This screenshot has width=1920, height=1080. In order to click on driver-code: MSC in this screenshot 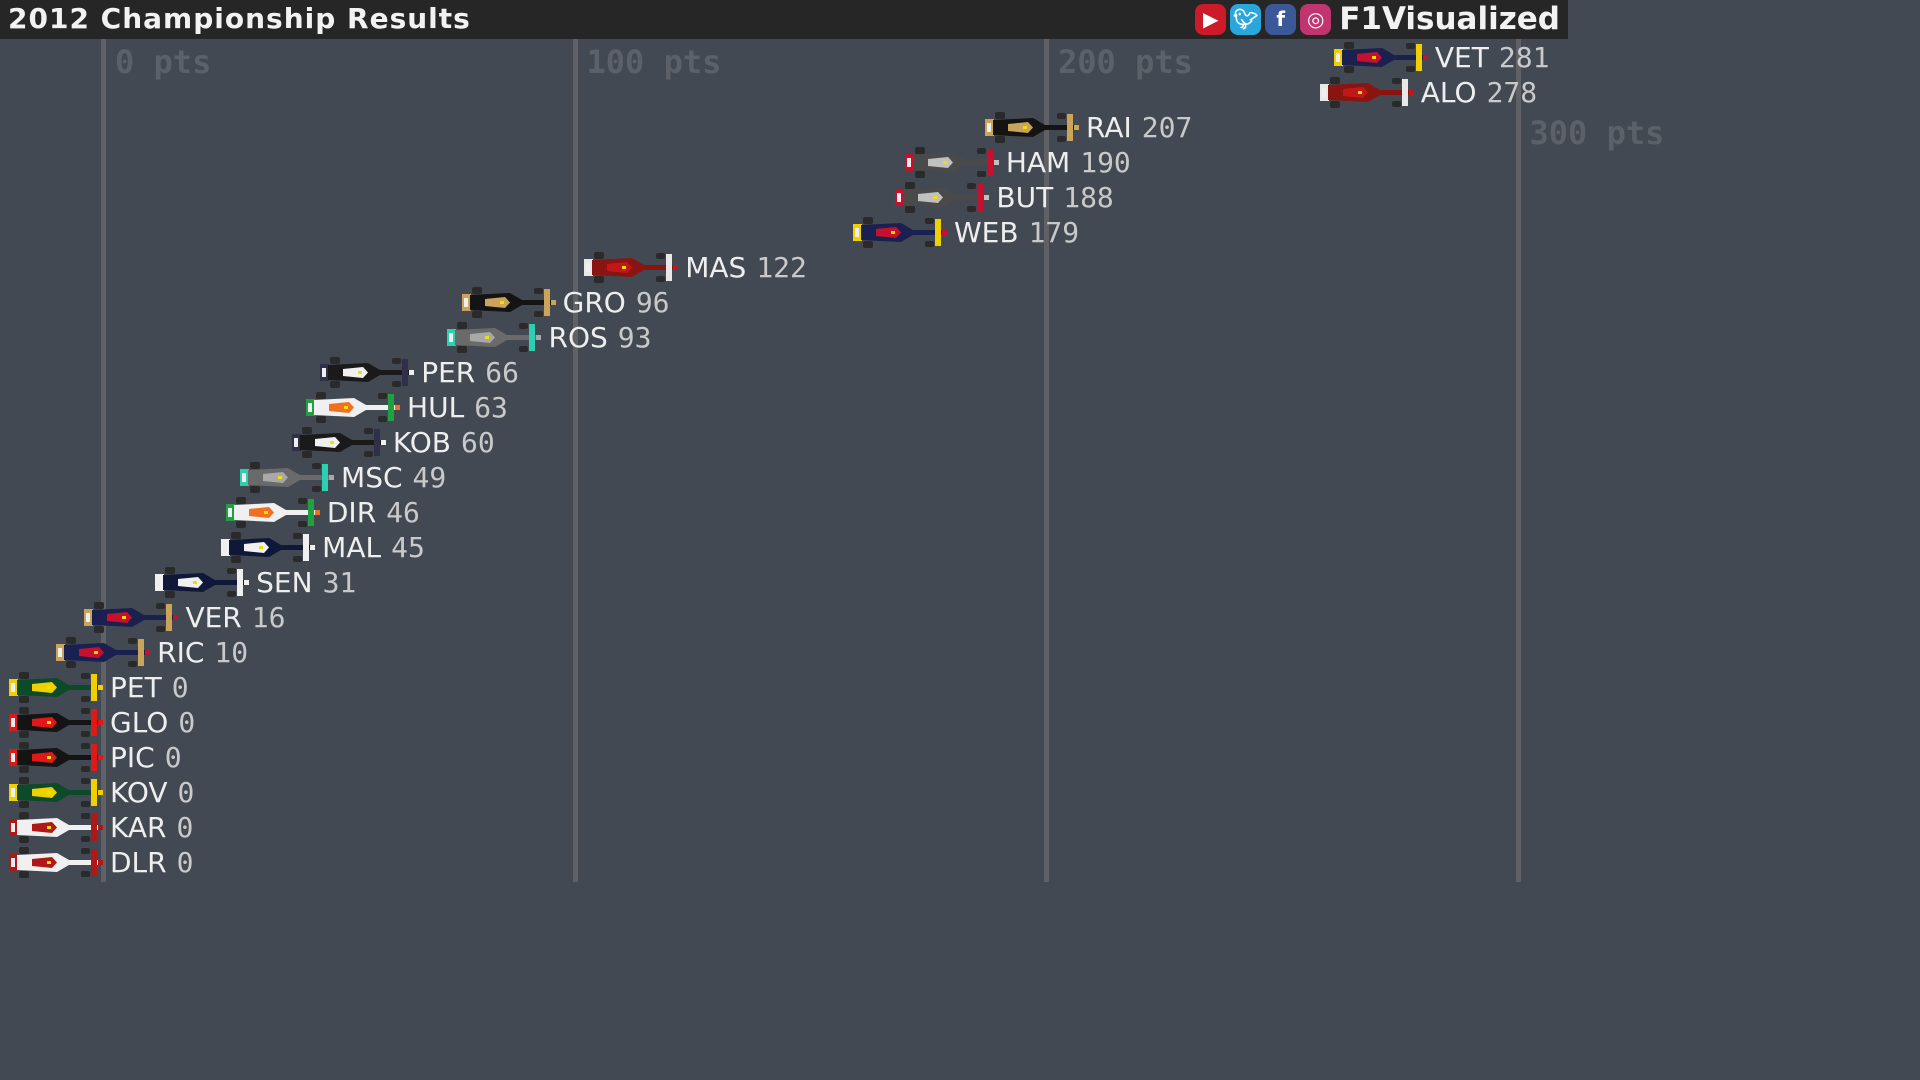, I will do `click(372, 477)`.